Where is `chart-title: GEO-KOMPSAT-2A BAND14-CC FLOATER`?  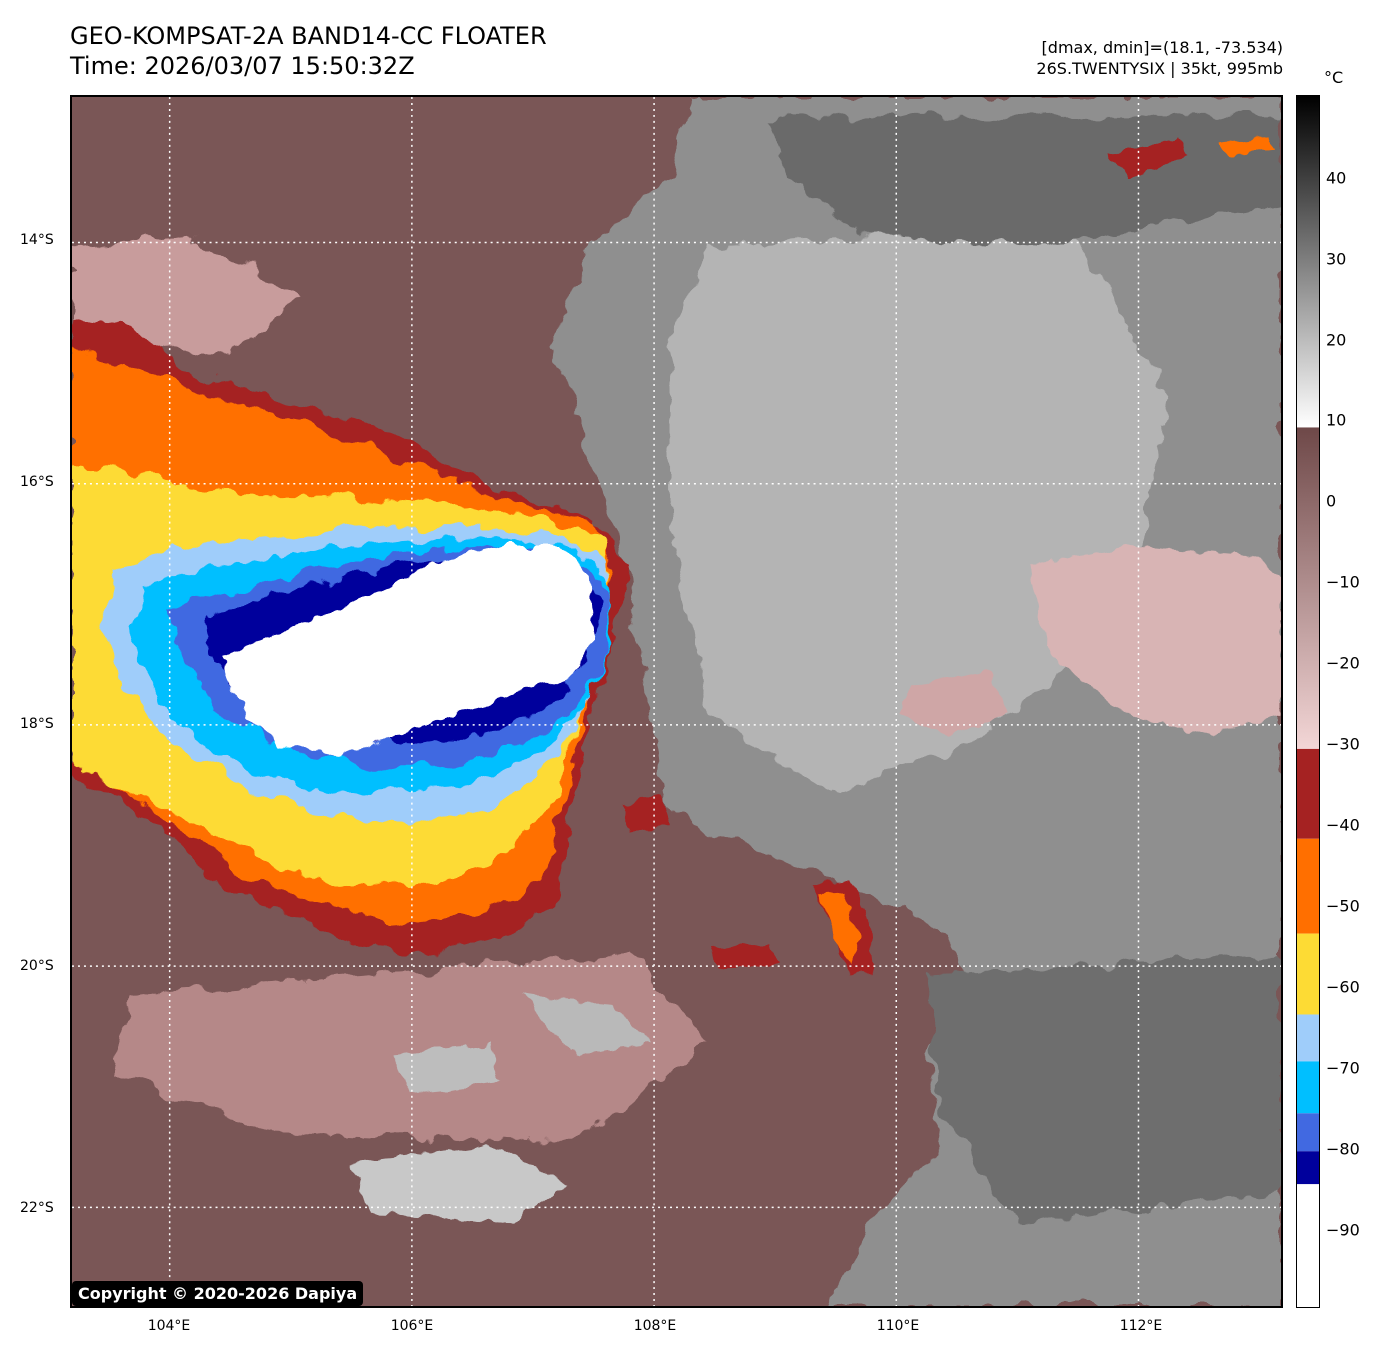 chart-title: GEO-KOMPSAT-2A BAND14-CC FLOATER is located at coordinates (308, 36).